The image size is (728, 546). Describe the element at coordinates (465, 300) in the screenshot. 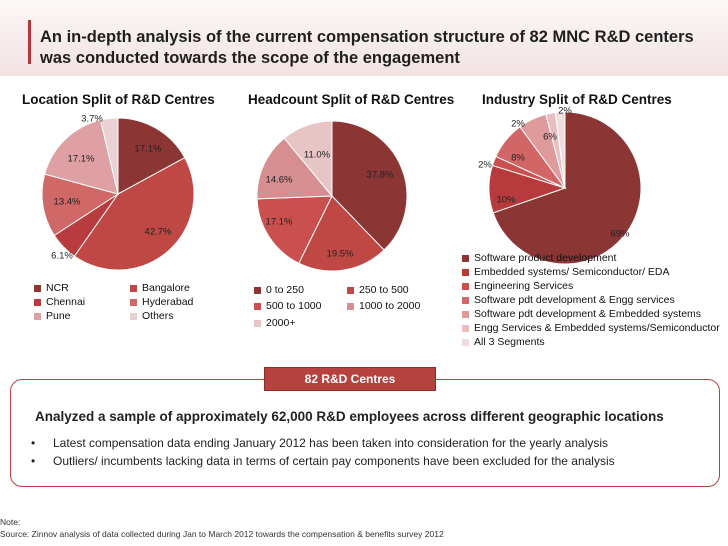

I see `swatch-spd-engg` at that location.